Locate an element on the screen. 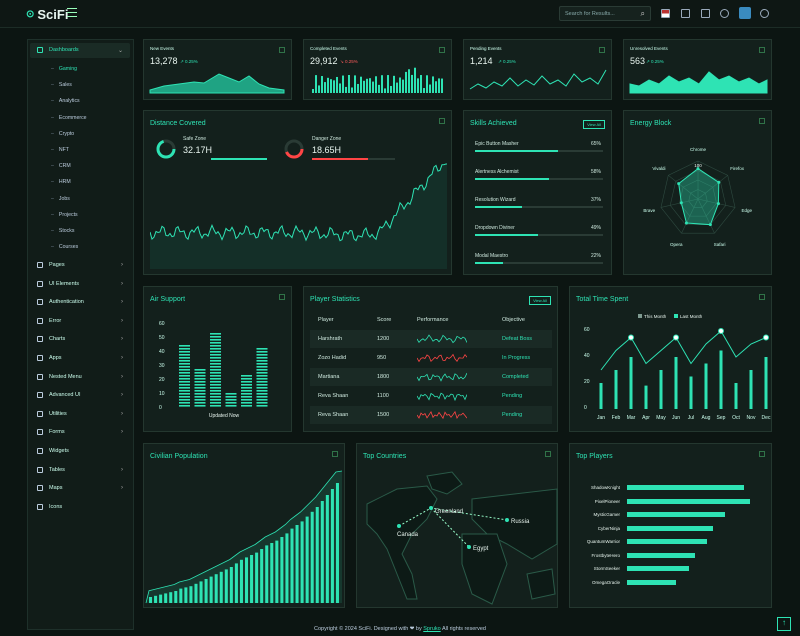  radar-axis is located at coordinates (683, 187).